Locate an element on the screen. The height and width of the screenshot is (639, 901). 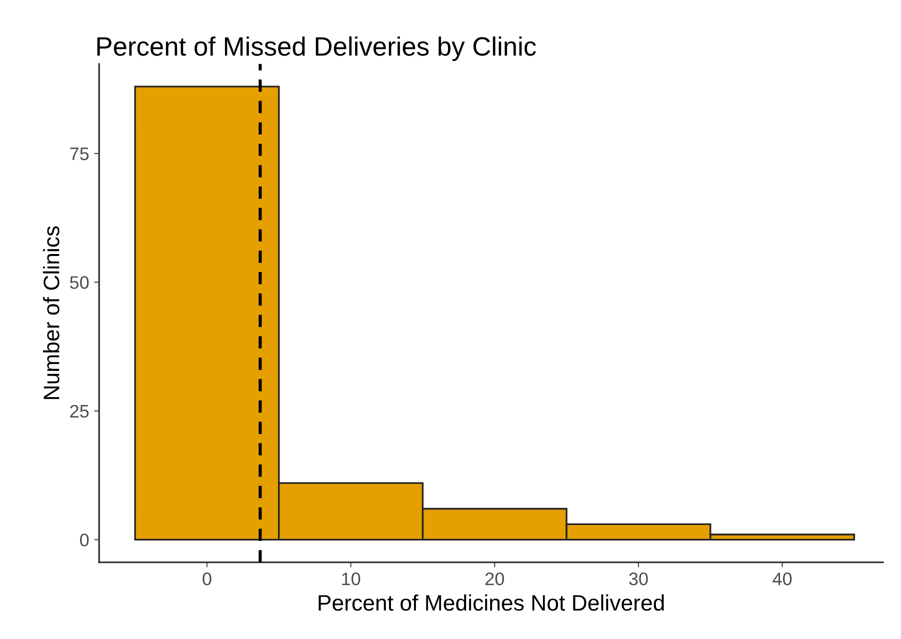
x-axis-title: Percent of Medicines Not Delivered is located at coordinates (491, 602).